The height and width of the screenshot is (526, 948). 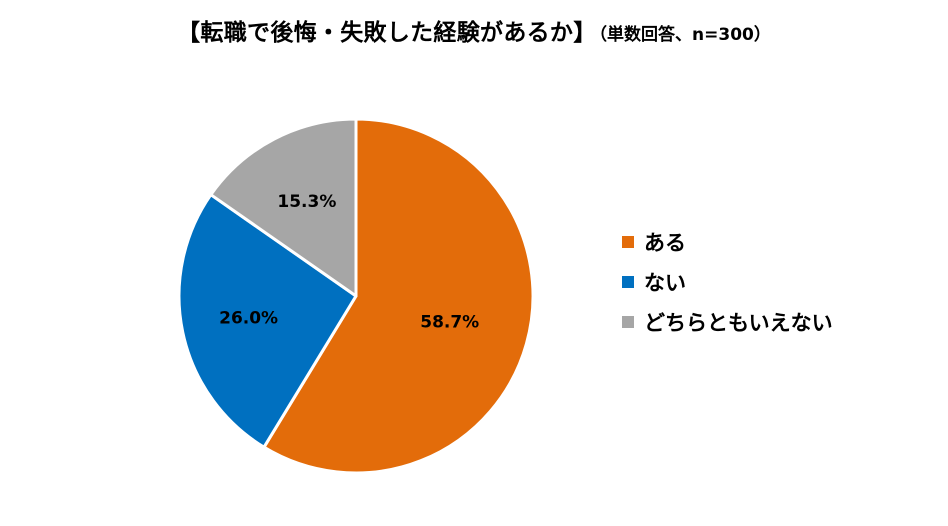 I want to click on chart-title-sub: （単数回答、n=300）, so click(x=684, y=35).